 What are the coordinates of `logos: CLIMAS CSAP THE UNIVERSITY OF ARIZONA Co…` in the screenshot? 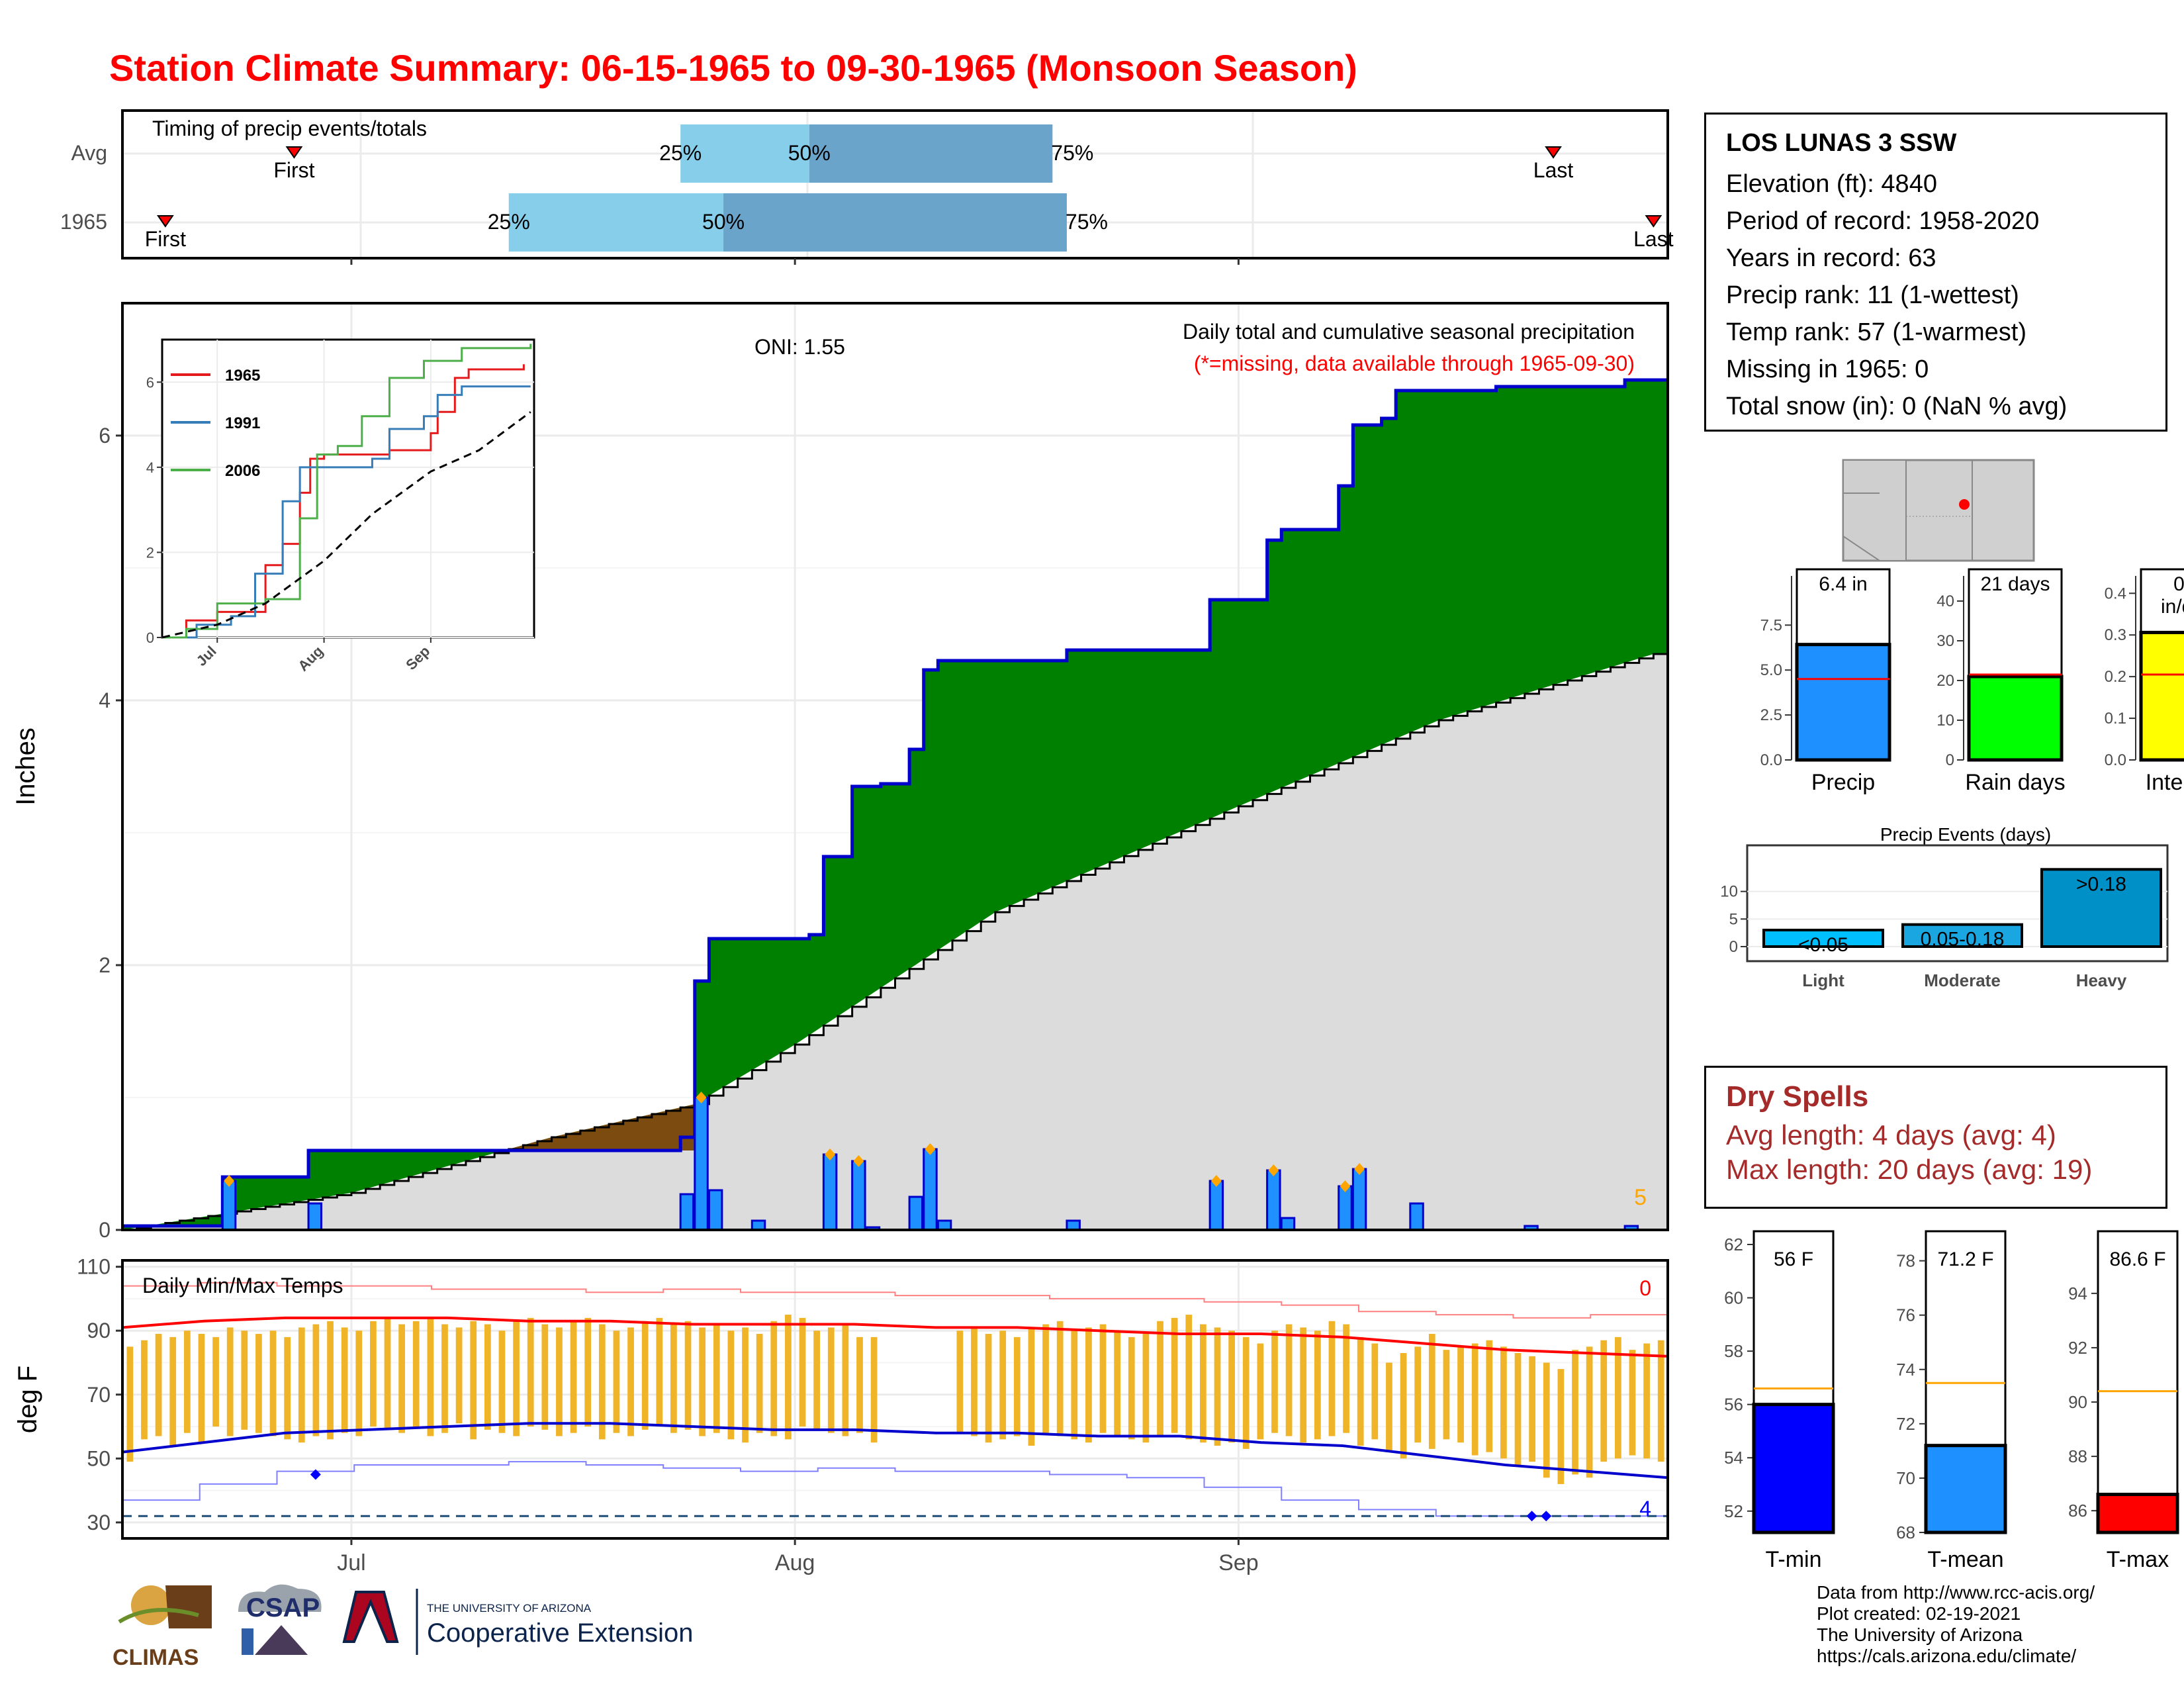 It's located at (403, 1627).